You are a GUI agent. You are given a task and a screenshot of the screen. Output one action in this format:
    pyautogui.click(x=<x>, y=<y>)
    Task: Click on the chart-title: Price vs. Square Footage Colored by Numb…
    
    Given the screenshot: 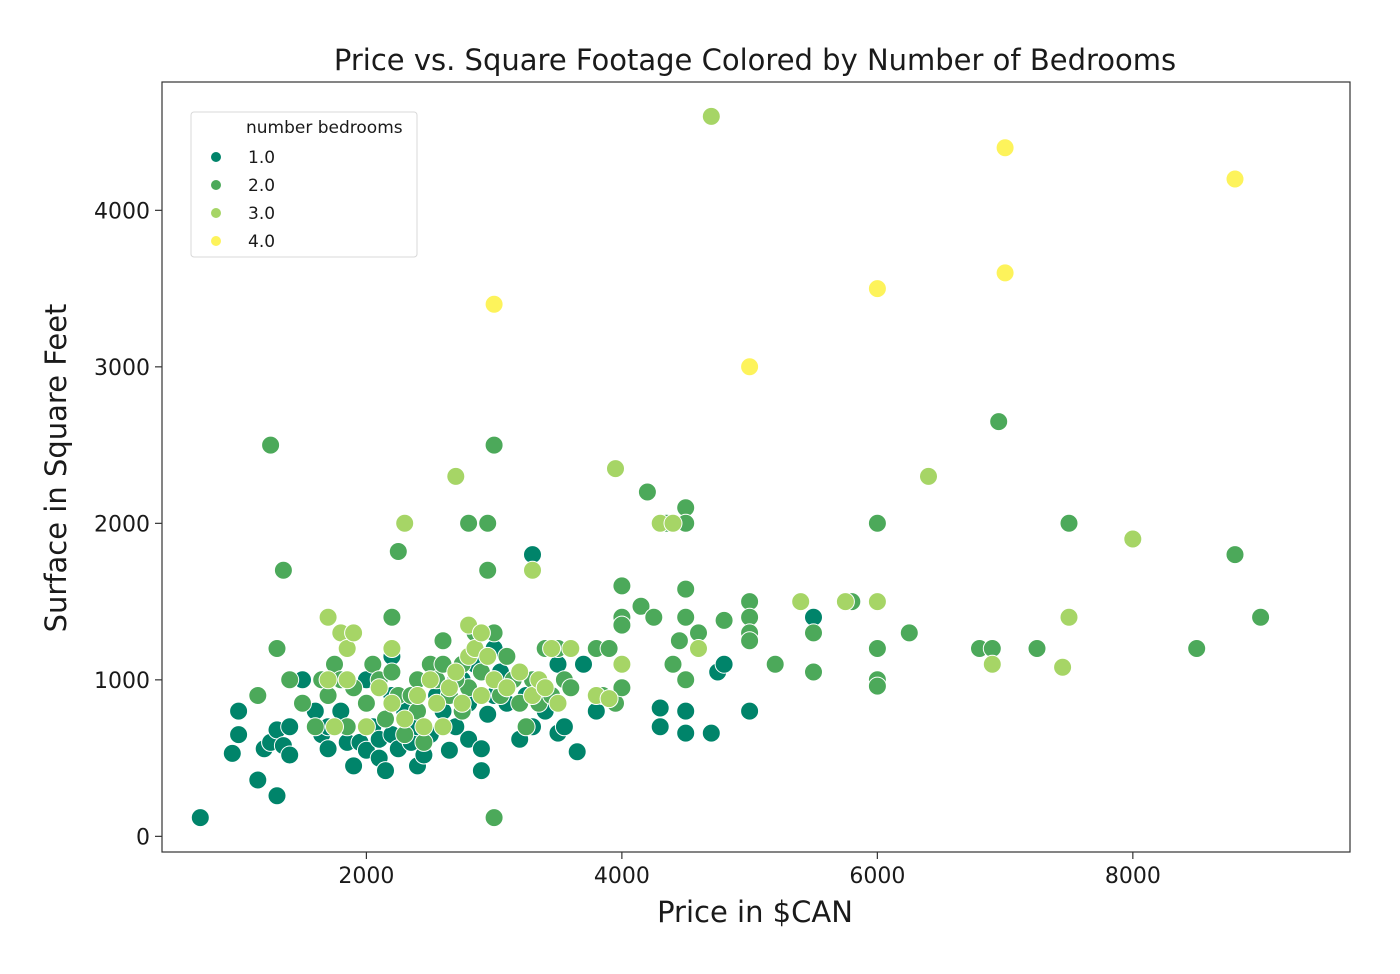 What is the action you would take?
    pyautogui.click(x=755, y=60)
    